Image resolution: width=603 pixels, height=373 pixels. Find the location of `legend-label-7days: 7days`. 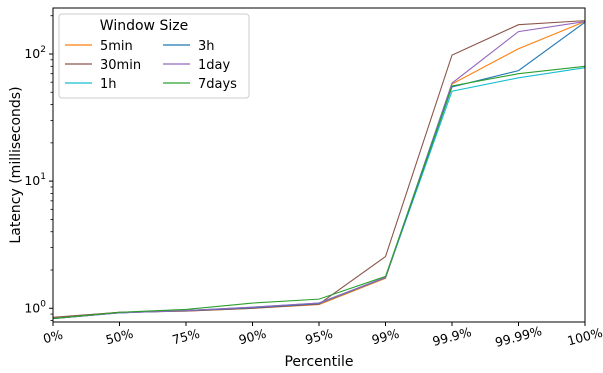

legend-label-7days: 7days is located at coordinates (217, 84).